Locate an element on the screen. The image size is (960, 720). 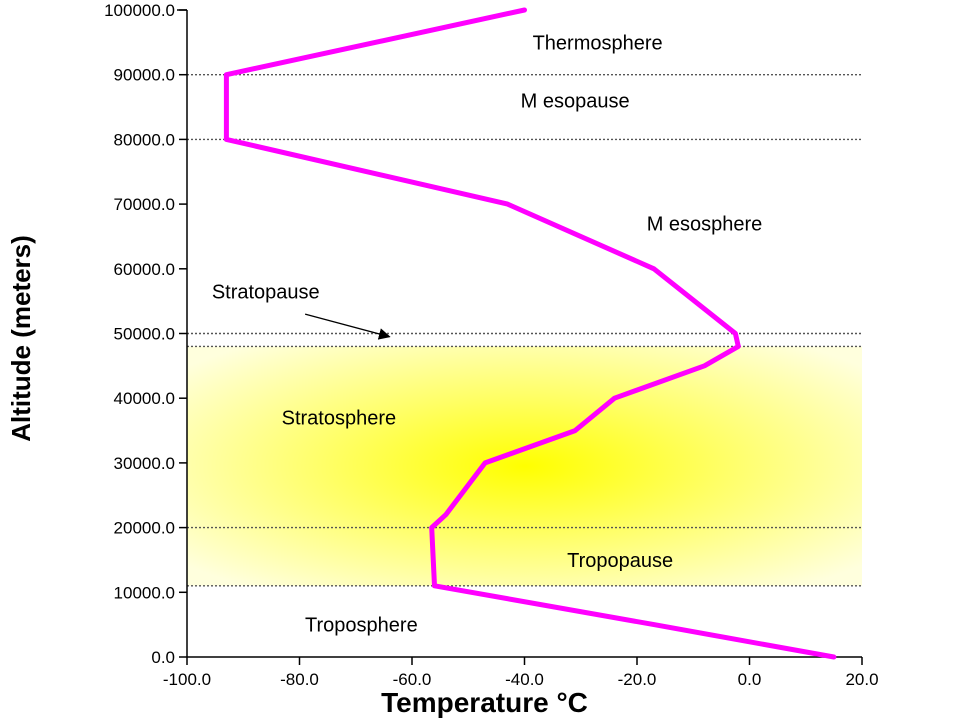
x-tick-label: -100.0 is located at coordinates (187, 679).